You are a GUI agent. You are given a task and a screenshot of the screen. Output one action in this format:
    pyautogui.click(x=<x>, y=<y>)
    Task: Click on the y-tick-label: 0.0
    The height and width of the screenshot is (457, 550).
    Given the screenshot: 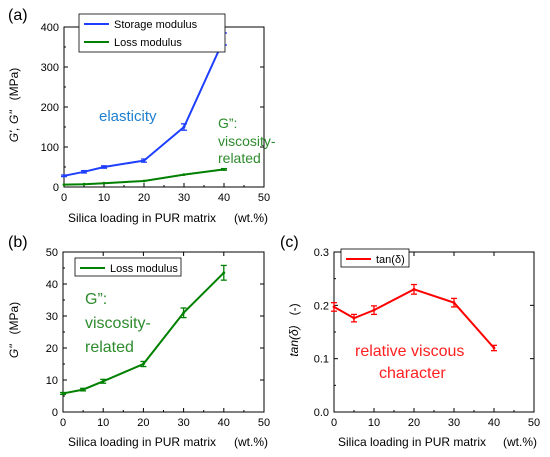 What is the action you would take?
    pyautogui.click(x=321, y=413)
    